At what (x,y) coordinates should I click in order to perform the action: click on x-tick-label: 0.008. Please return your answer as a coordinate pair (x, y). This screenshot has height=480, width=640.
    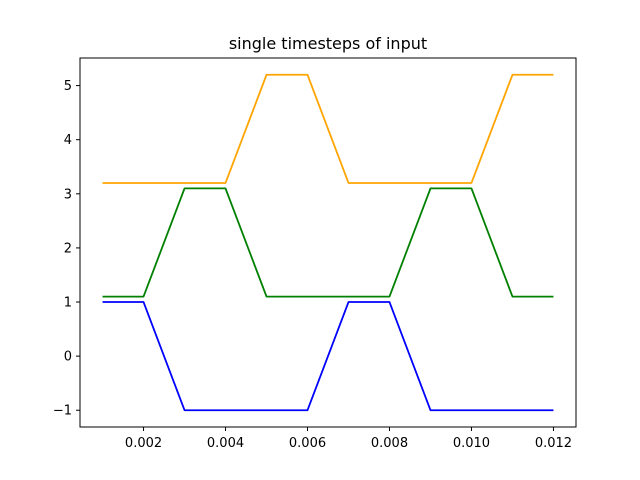
    Looking at the image, I should click on (389, 443).